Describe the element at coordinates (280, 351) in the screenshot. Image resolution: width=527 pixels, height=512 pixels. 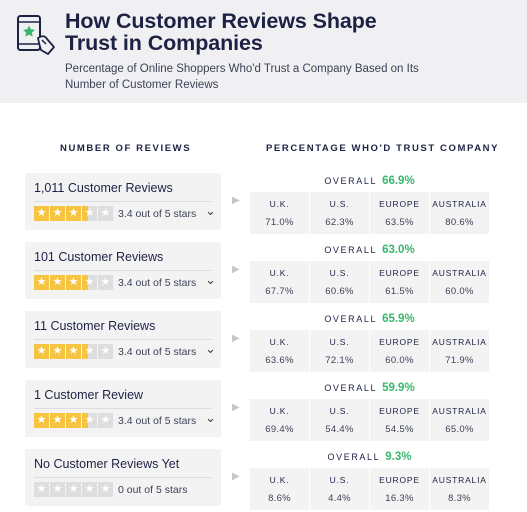
I see `country-cell: U.K. 63.6%` at that location.